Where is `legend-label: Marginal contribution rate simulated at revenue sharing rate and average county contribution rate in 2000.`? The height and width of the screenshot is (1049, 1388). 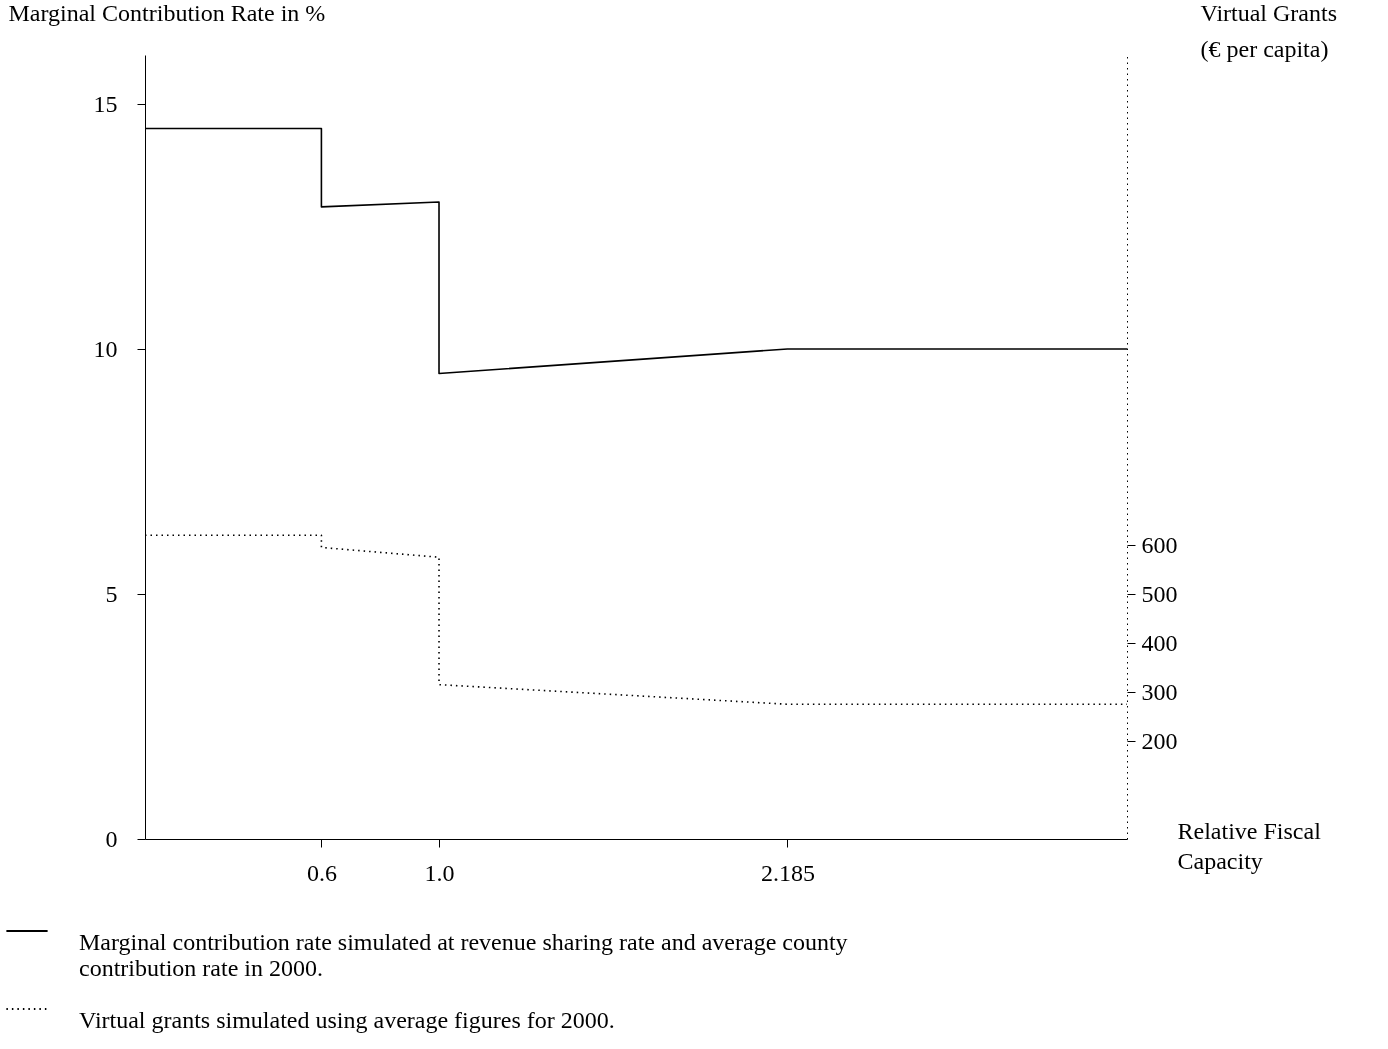 legend-label: Marginal contribution rate simulated at revenue sharing rate and average county contribution rate in 2000. is located at coordinates (463, 955).